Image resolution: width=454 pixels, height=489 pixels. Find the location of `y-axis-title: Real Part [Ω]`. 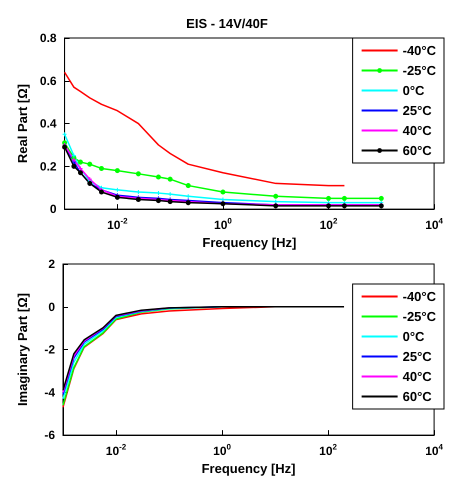

y-axis-title: Real Part [Ω] is located at coordinates (22, 124).